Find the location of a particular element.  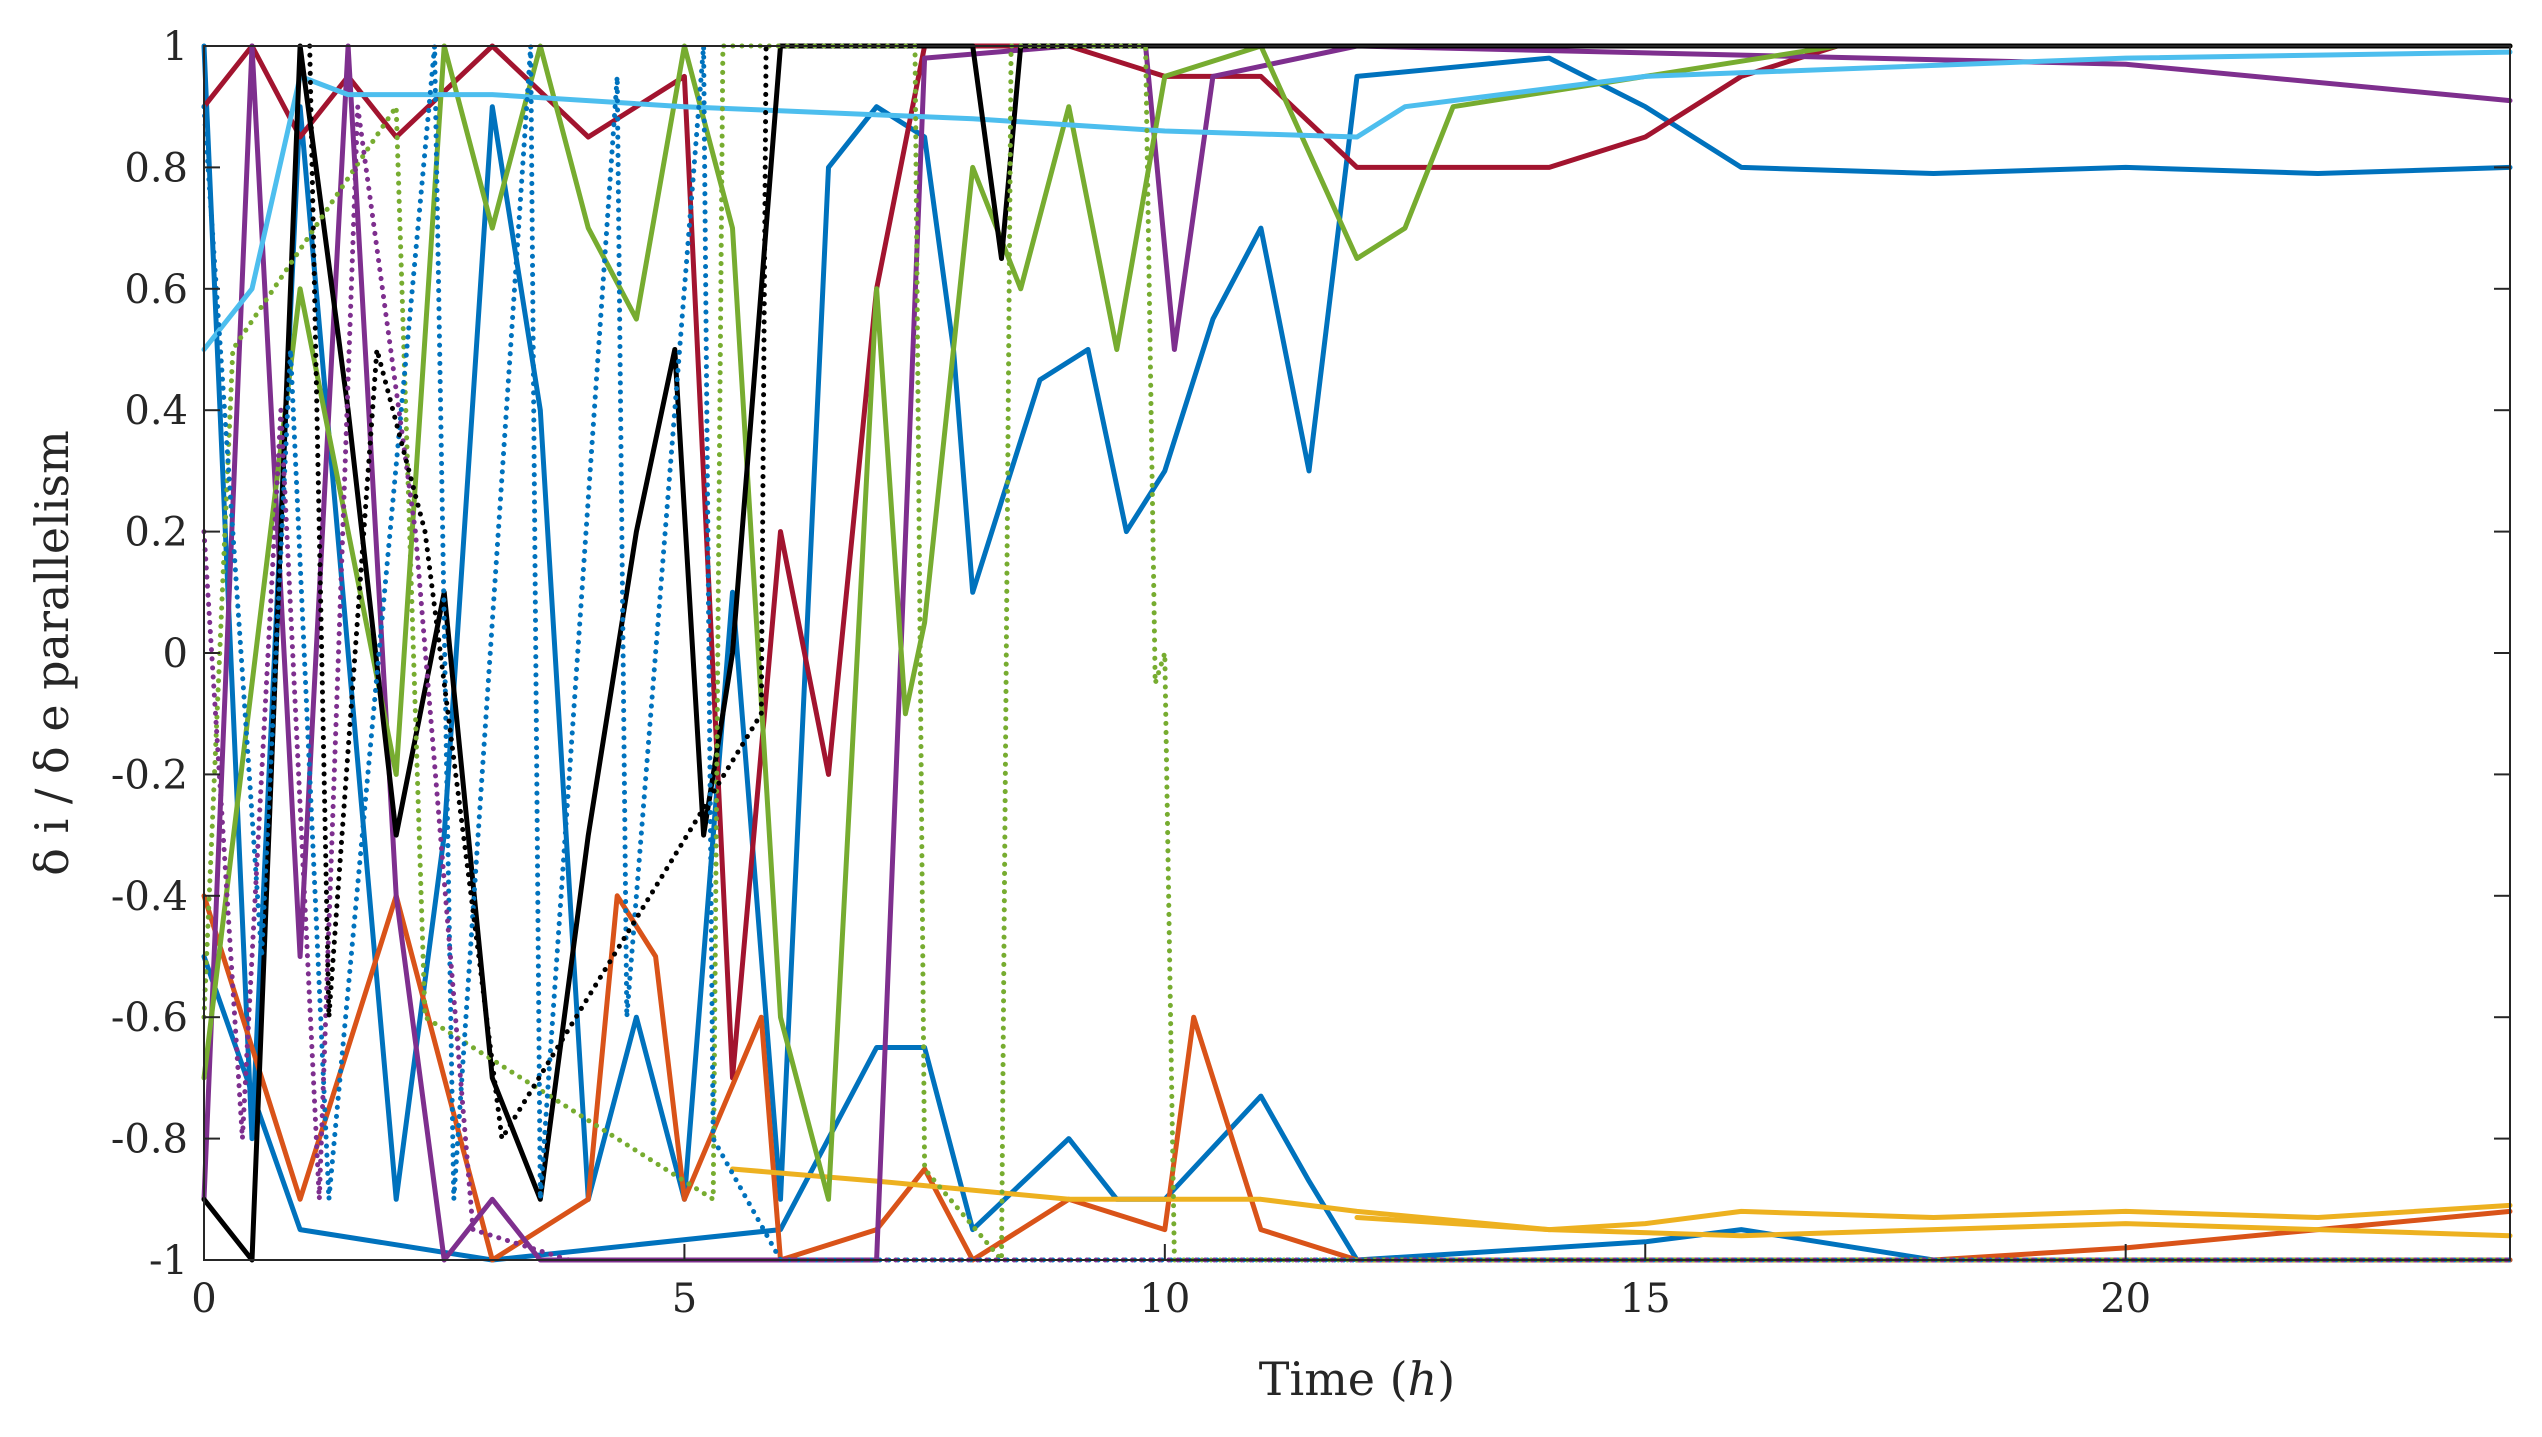

y-tick-label: -0.2 is located at coordinates (149, 775).